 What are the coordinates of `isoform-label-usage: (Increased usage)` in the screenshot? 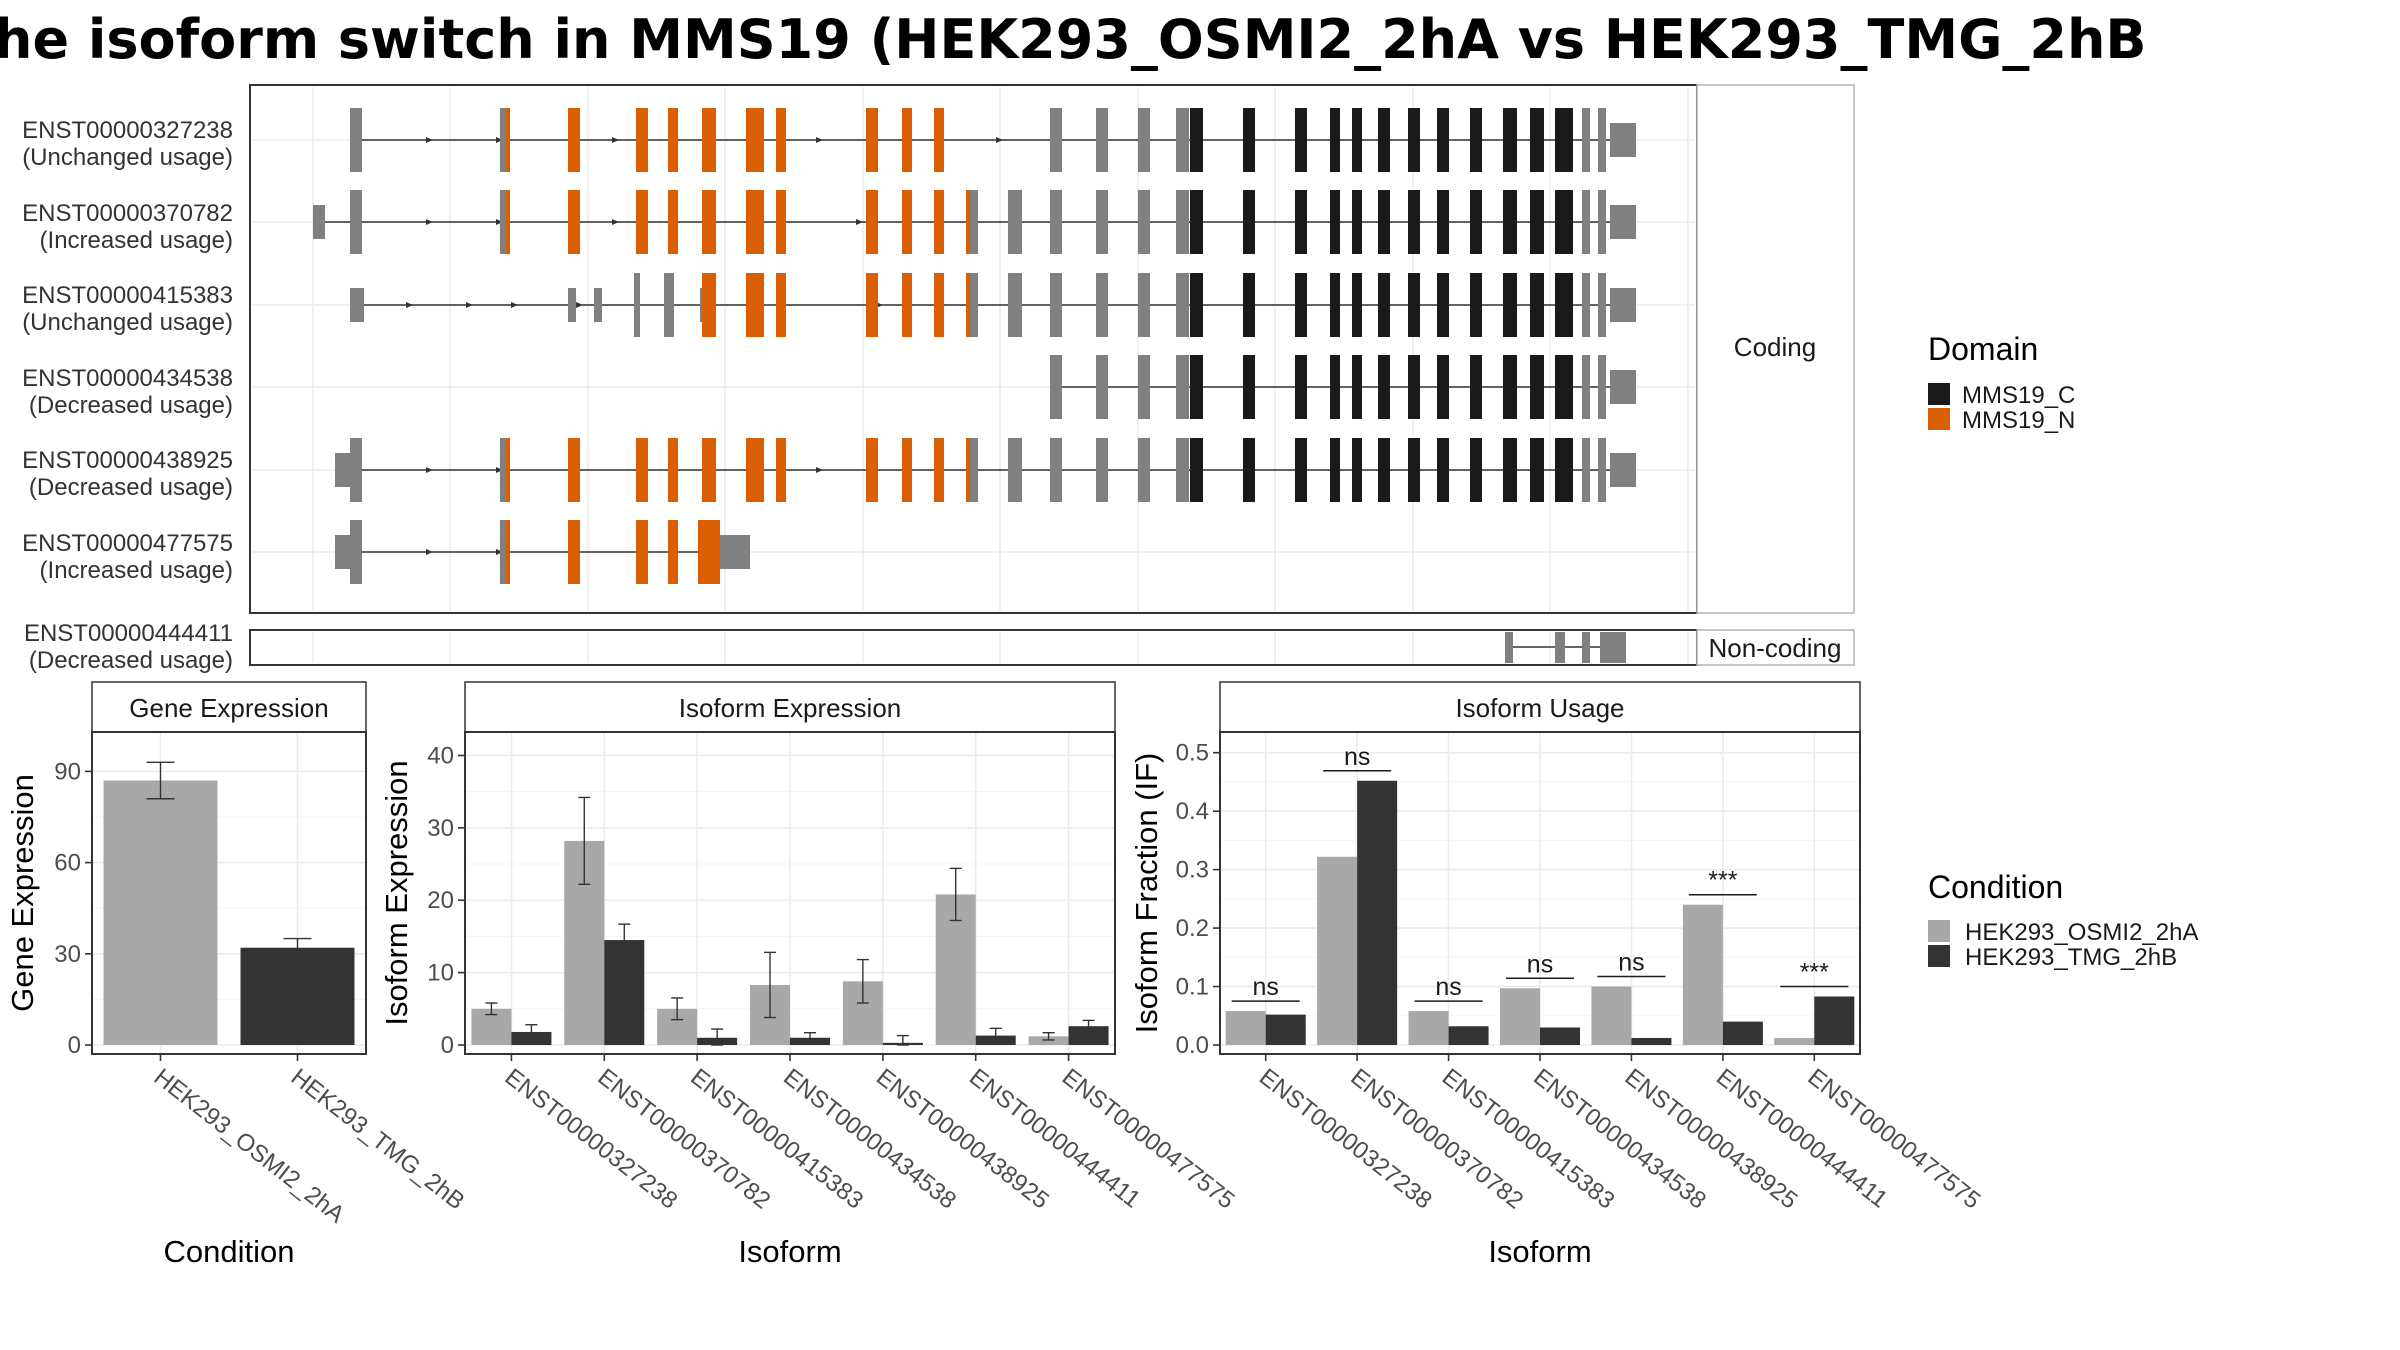 It's located at (136, 570).